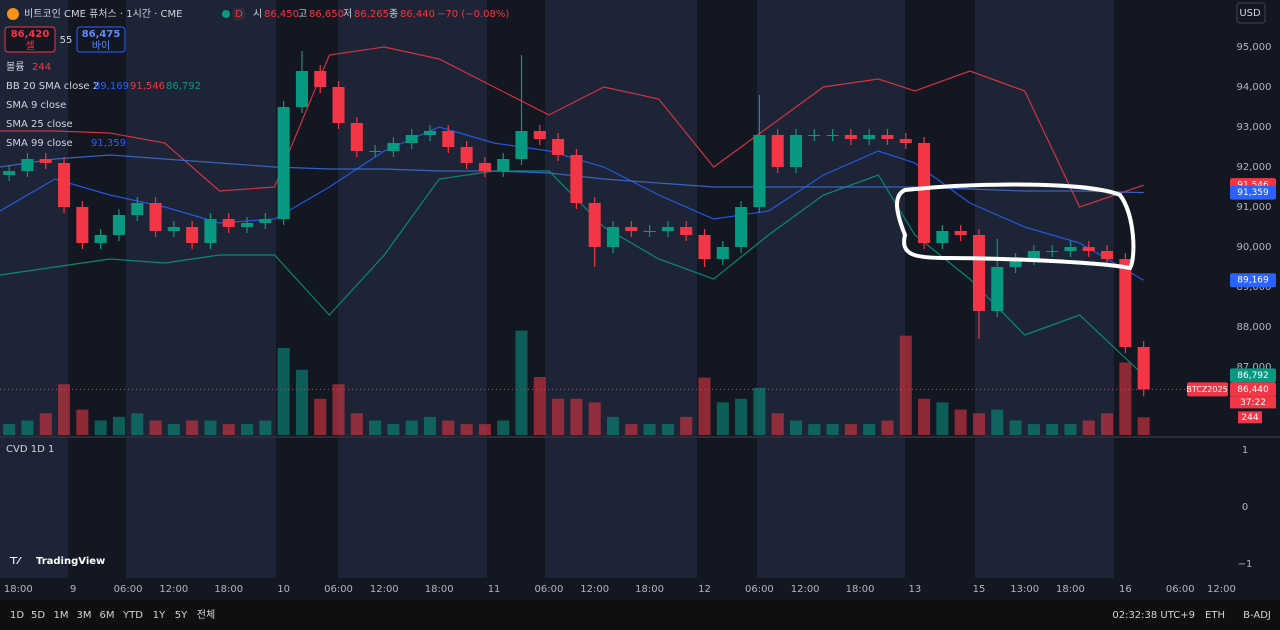  I want to click on currency: USD, so click(1250, 13).